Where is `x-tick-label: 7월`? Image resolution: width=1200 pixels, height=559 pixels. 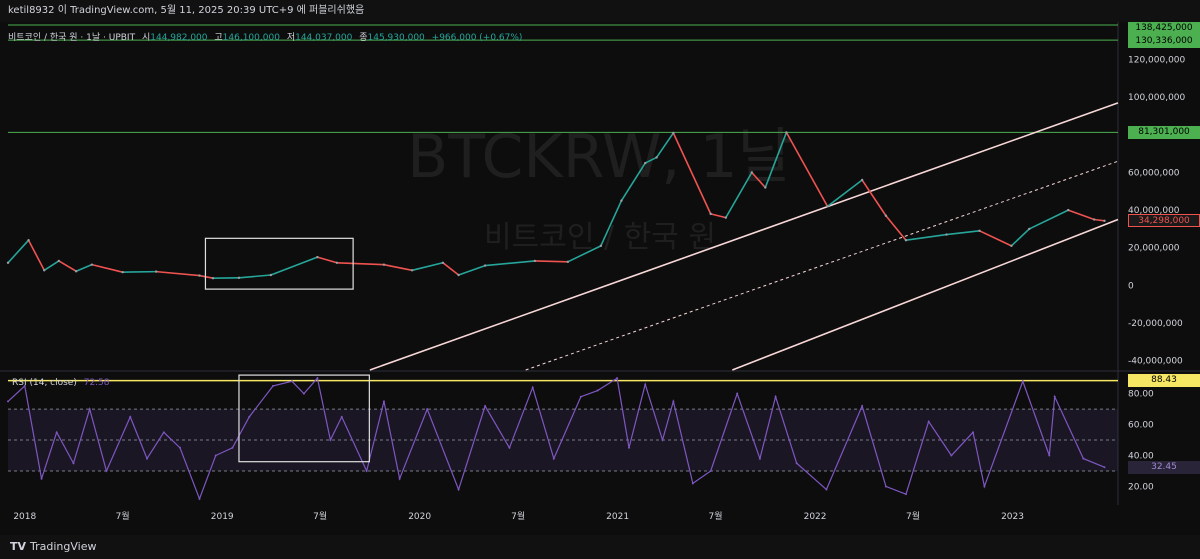 x-tick-label: 7월 is located at coordinates (518, 516).